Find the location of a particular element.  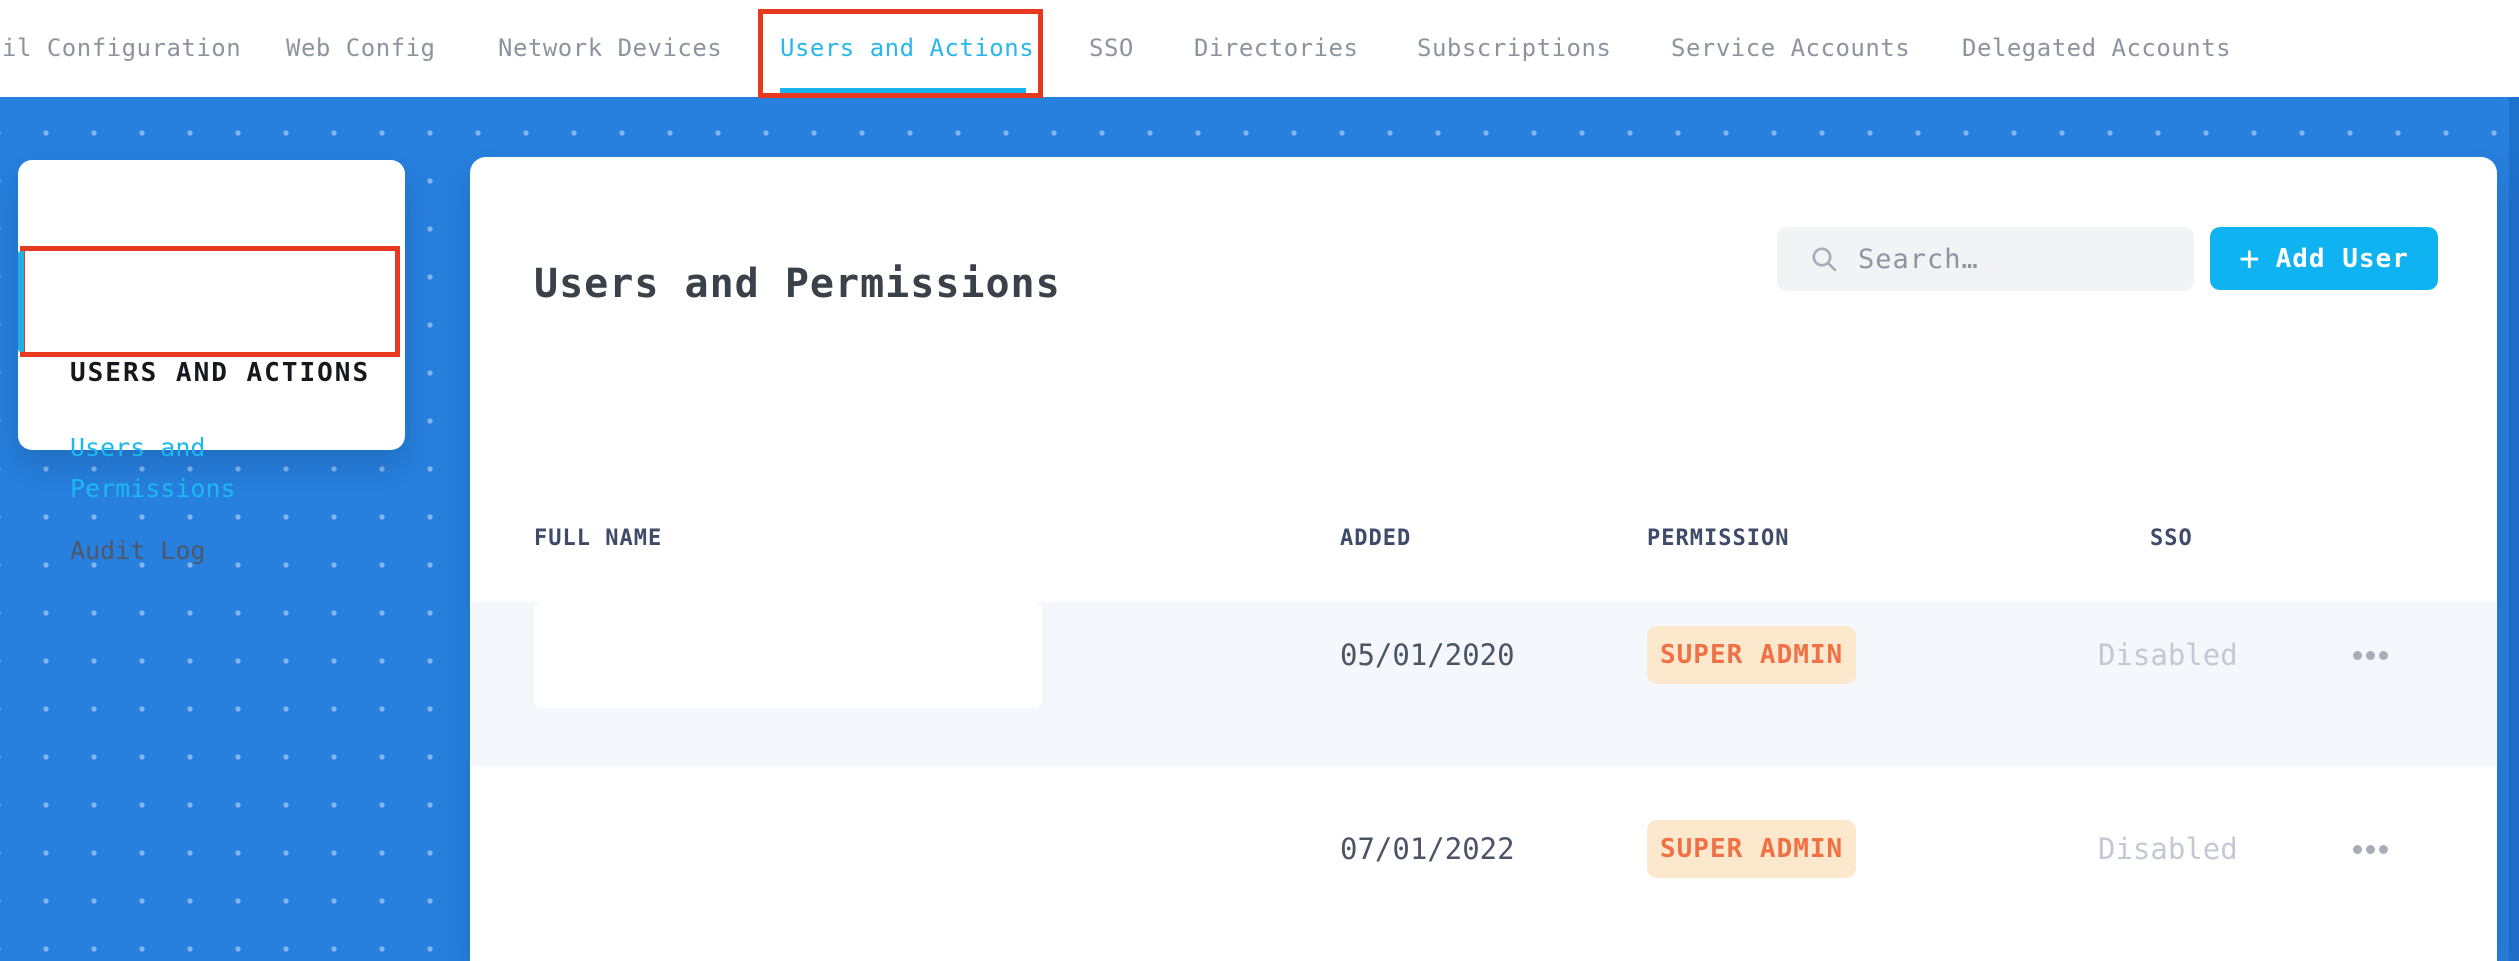

plus-icon: + is located at coordinates (2249, 258).